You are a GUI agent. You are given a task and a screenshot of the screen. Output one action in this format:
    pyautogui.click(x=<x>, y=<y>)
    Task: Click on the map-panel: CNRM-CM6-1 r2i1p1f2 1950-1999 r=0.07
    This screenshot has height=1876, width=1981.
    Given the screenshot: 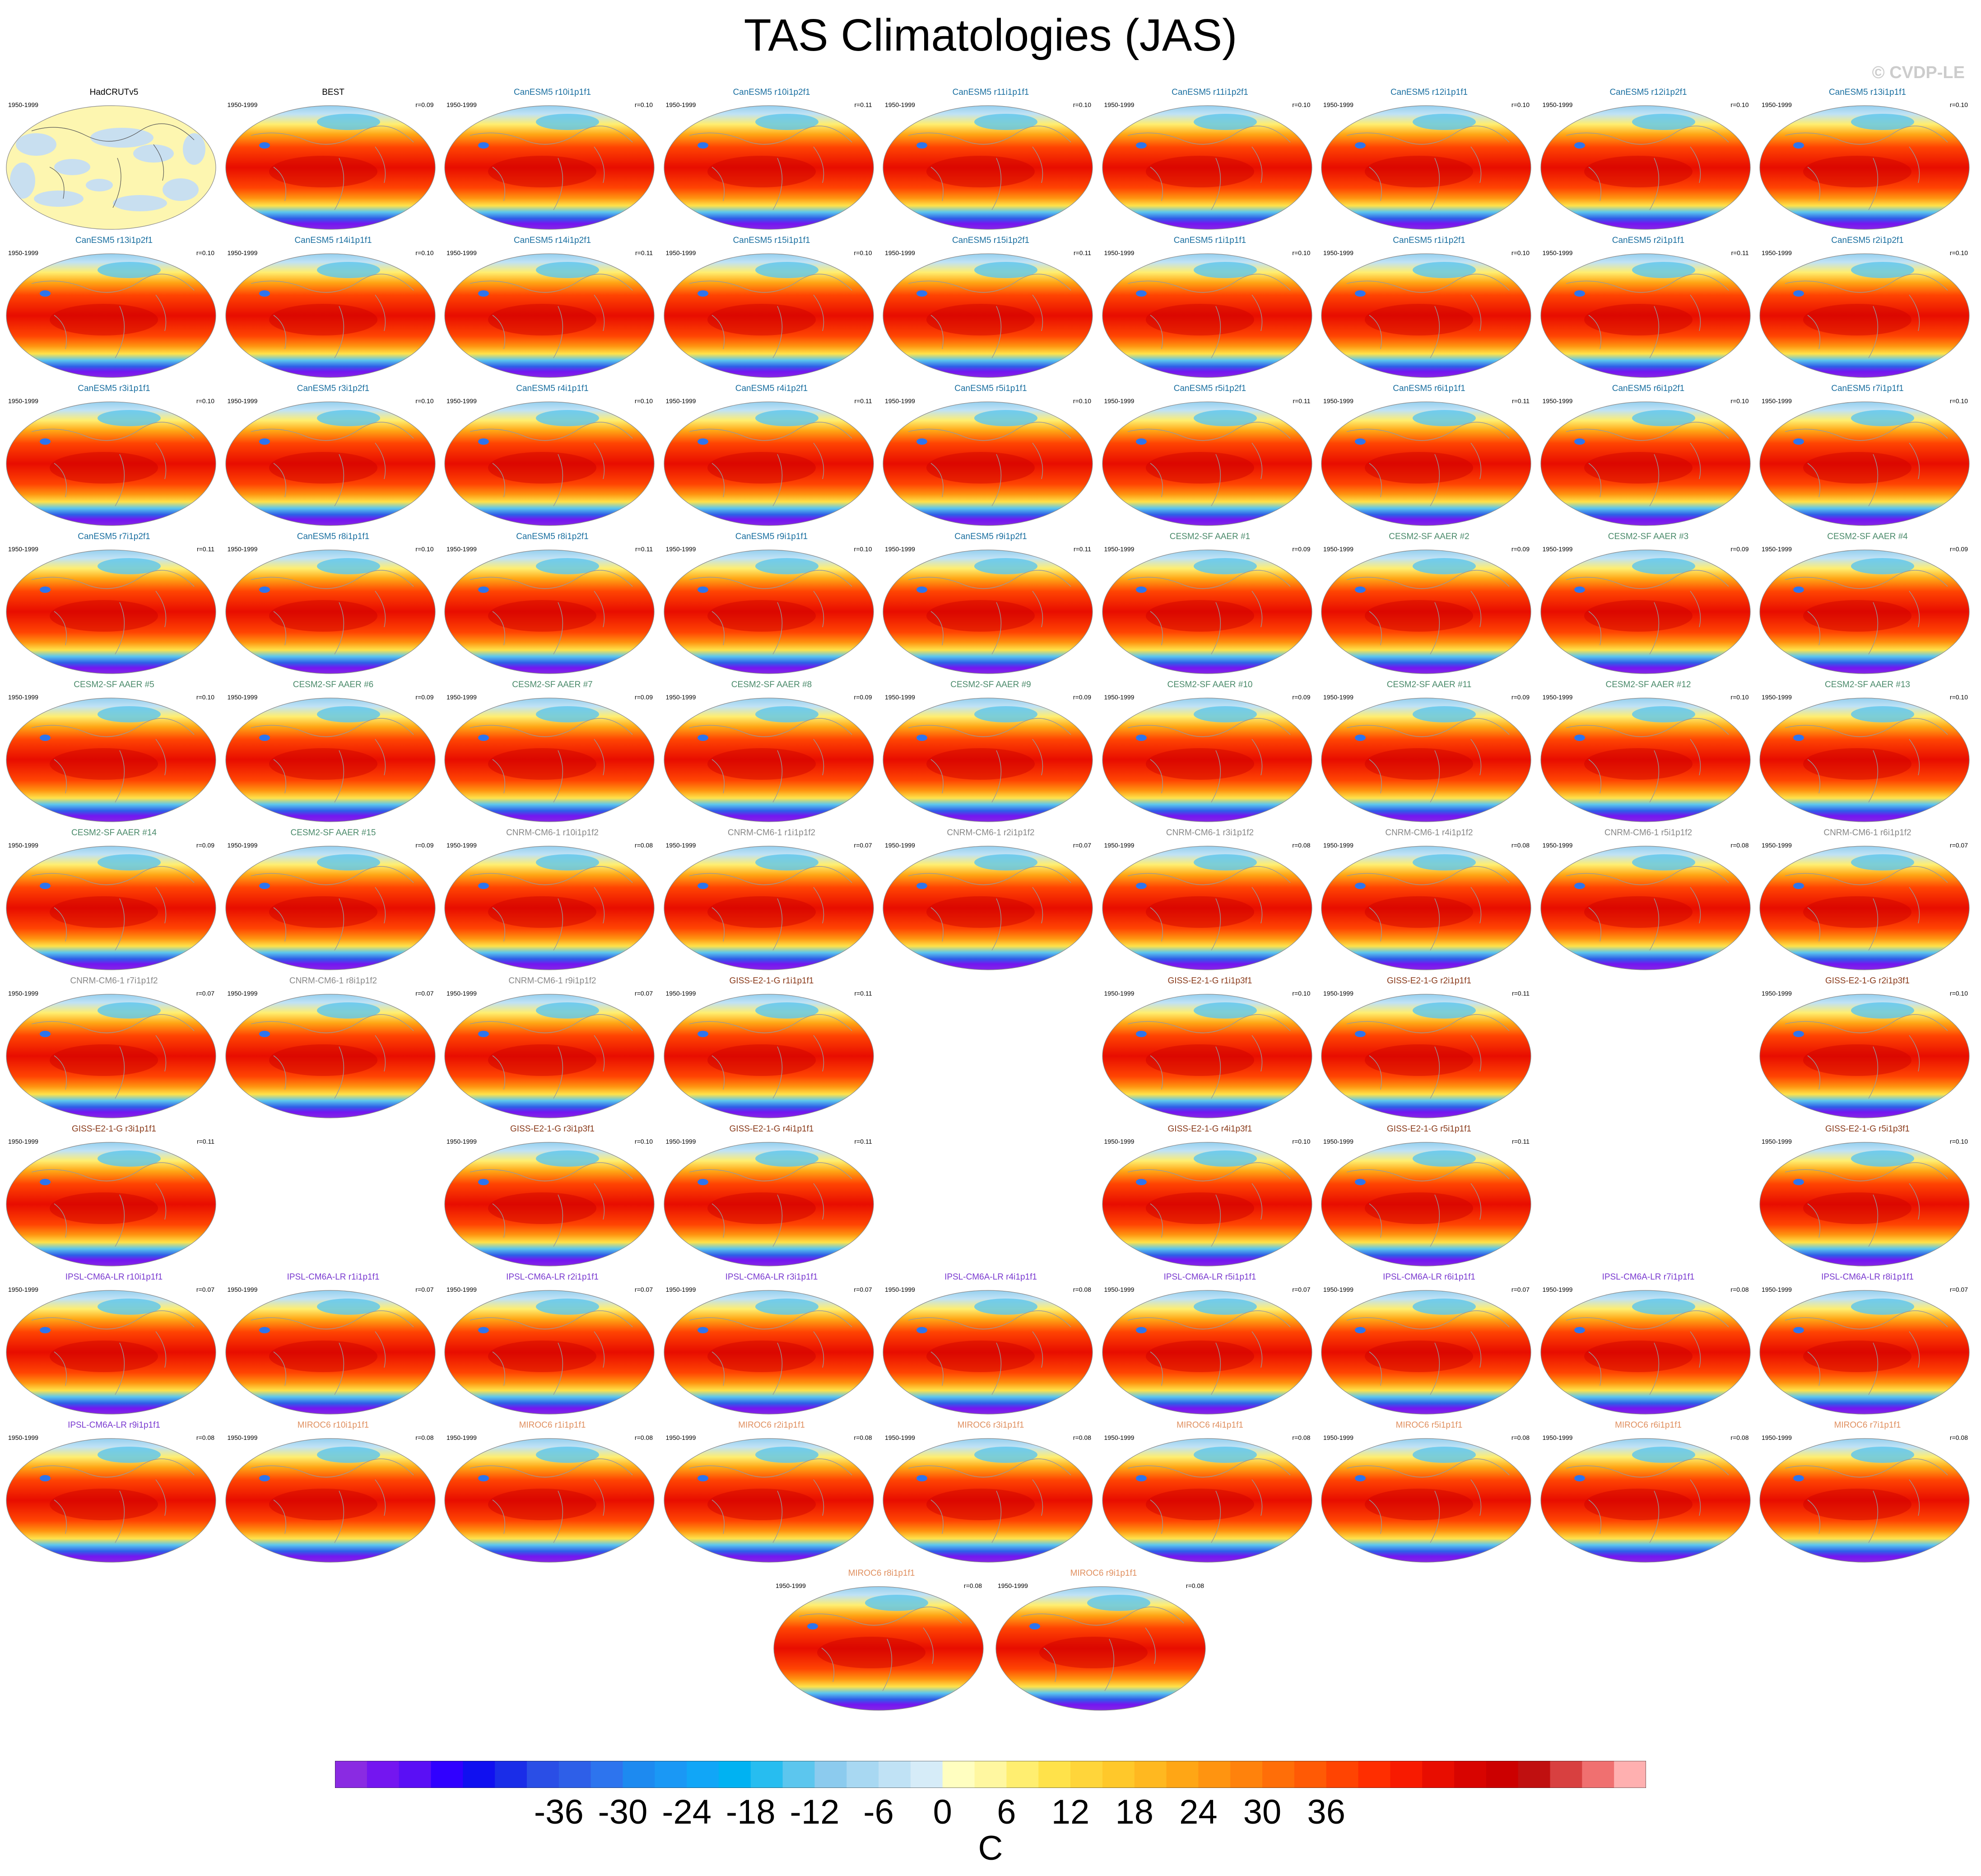 What is the action you would take?
    pyautogui.click(x=990, y=898)
    